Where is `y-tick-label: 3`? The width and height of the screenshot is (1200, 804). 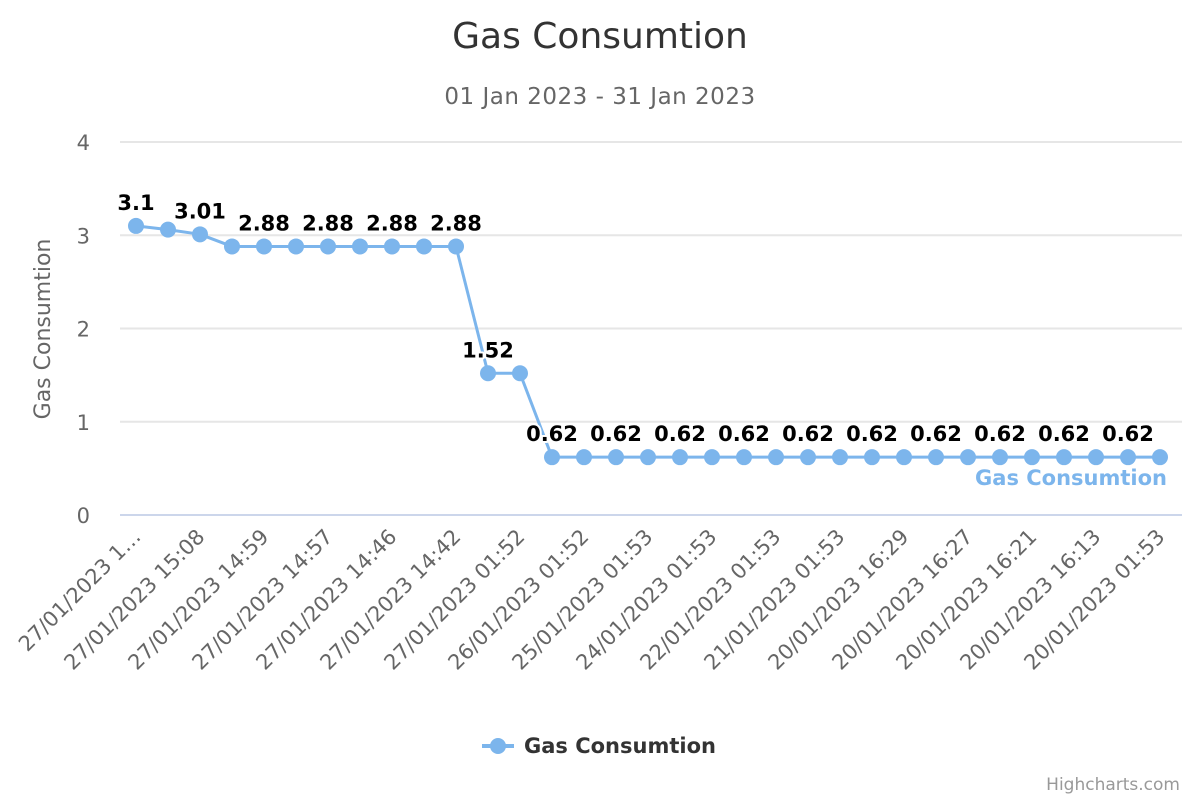 y-tick-label: 3 is located at coordinates (83, 236).